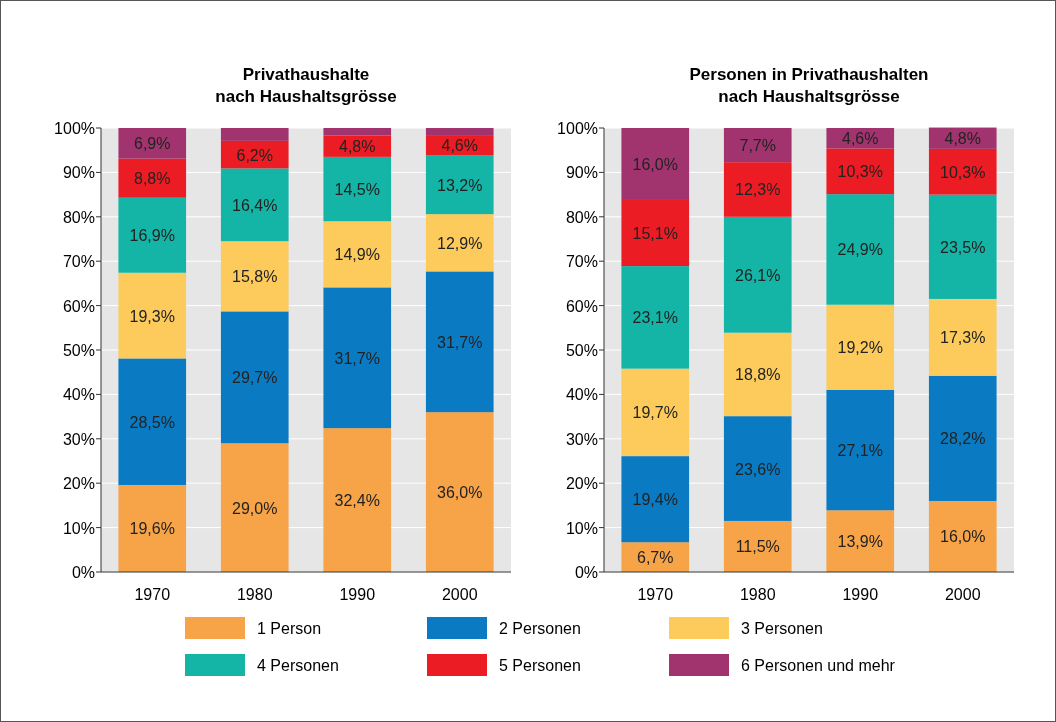  I want to click on data-label: 26,1%, so click(758, 275).